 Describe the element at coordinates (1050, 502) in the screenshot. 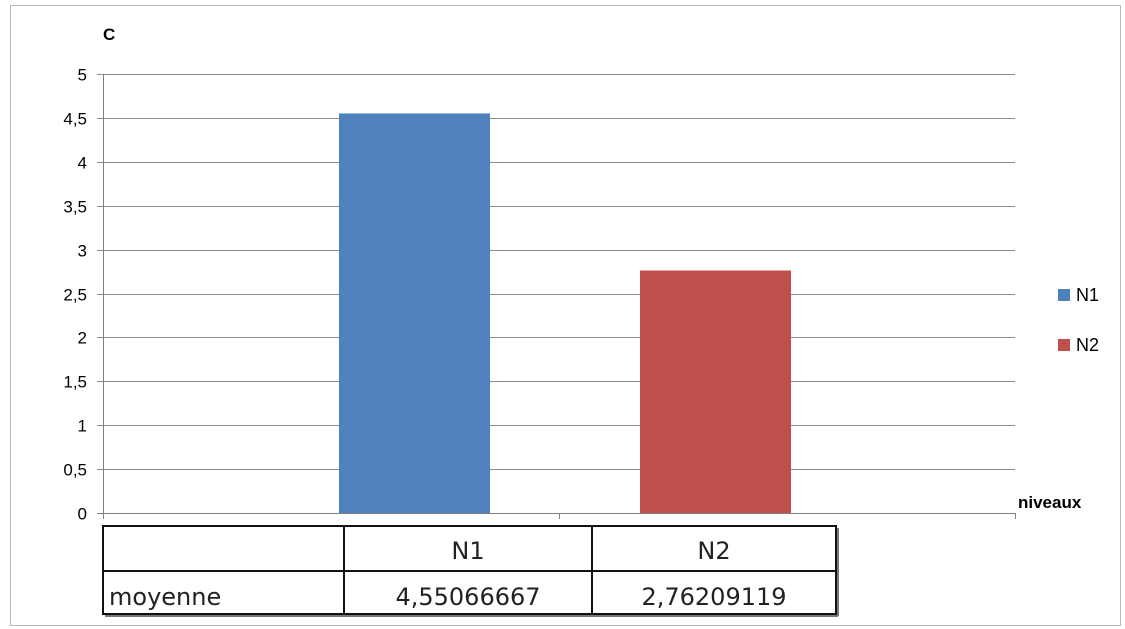

I see `x-axis-label: niveaux` at that location.